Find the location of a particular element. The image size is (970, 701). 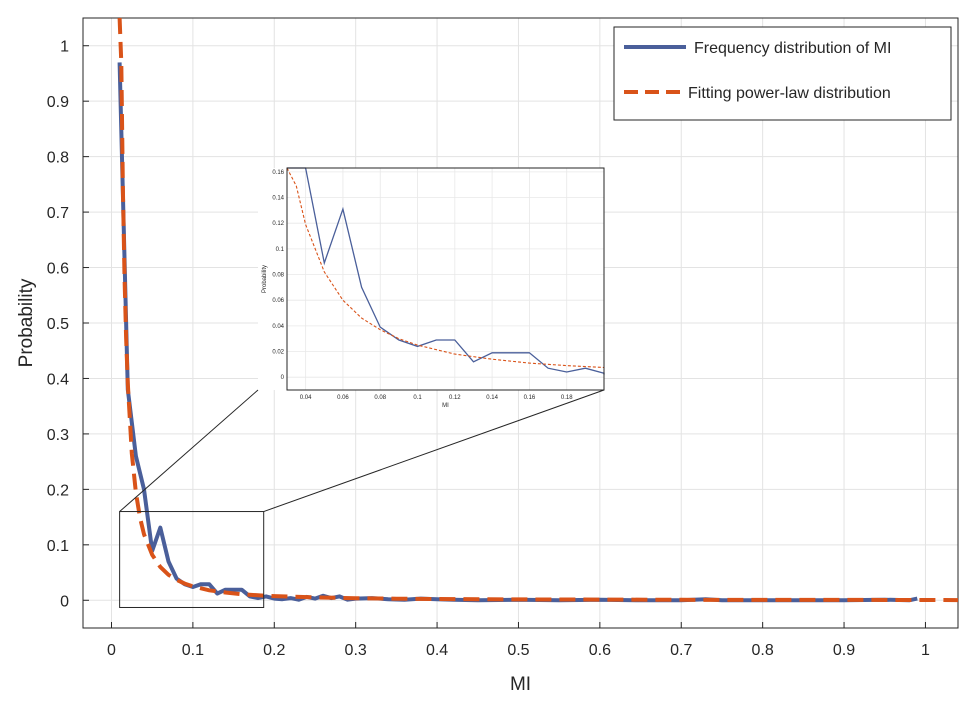

y-tick-label: 0 is located at coordinates (64, 601).